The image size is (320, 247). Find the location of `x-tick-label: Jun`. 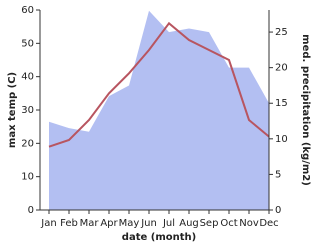

x-tick-label: Jun is located at coordinates (148, 223).